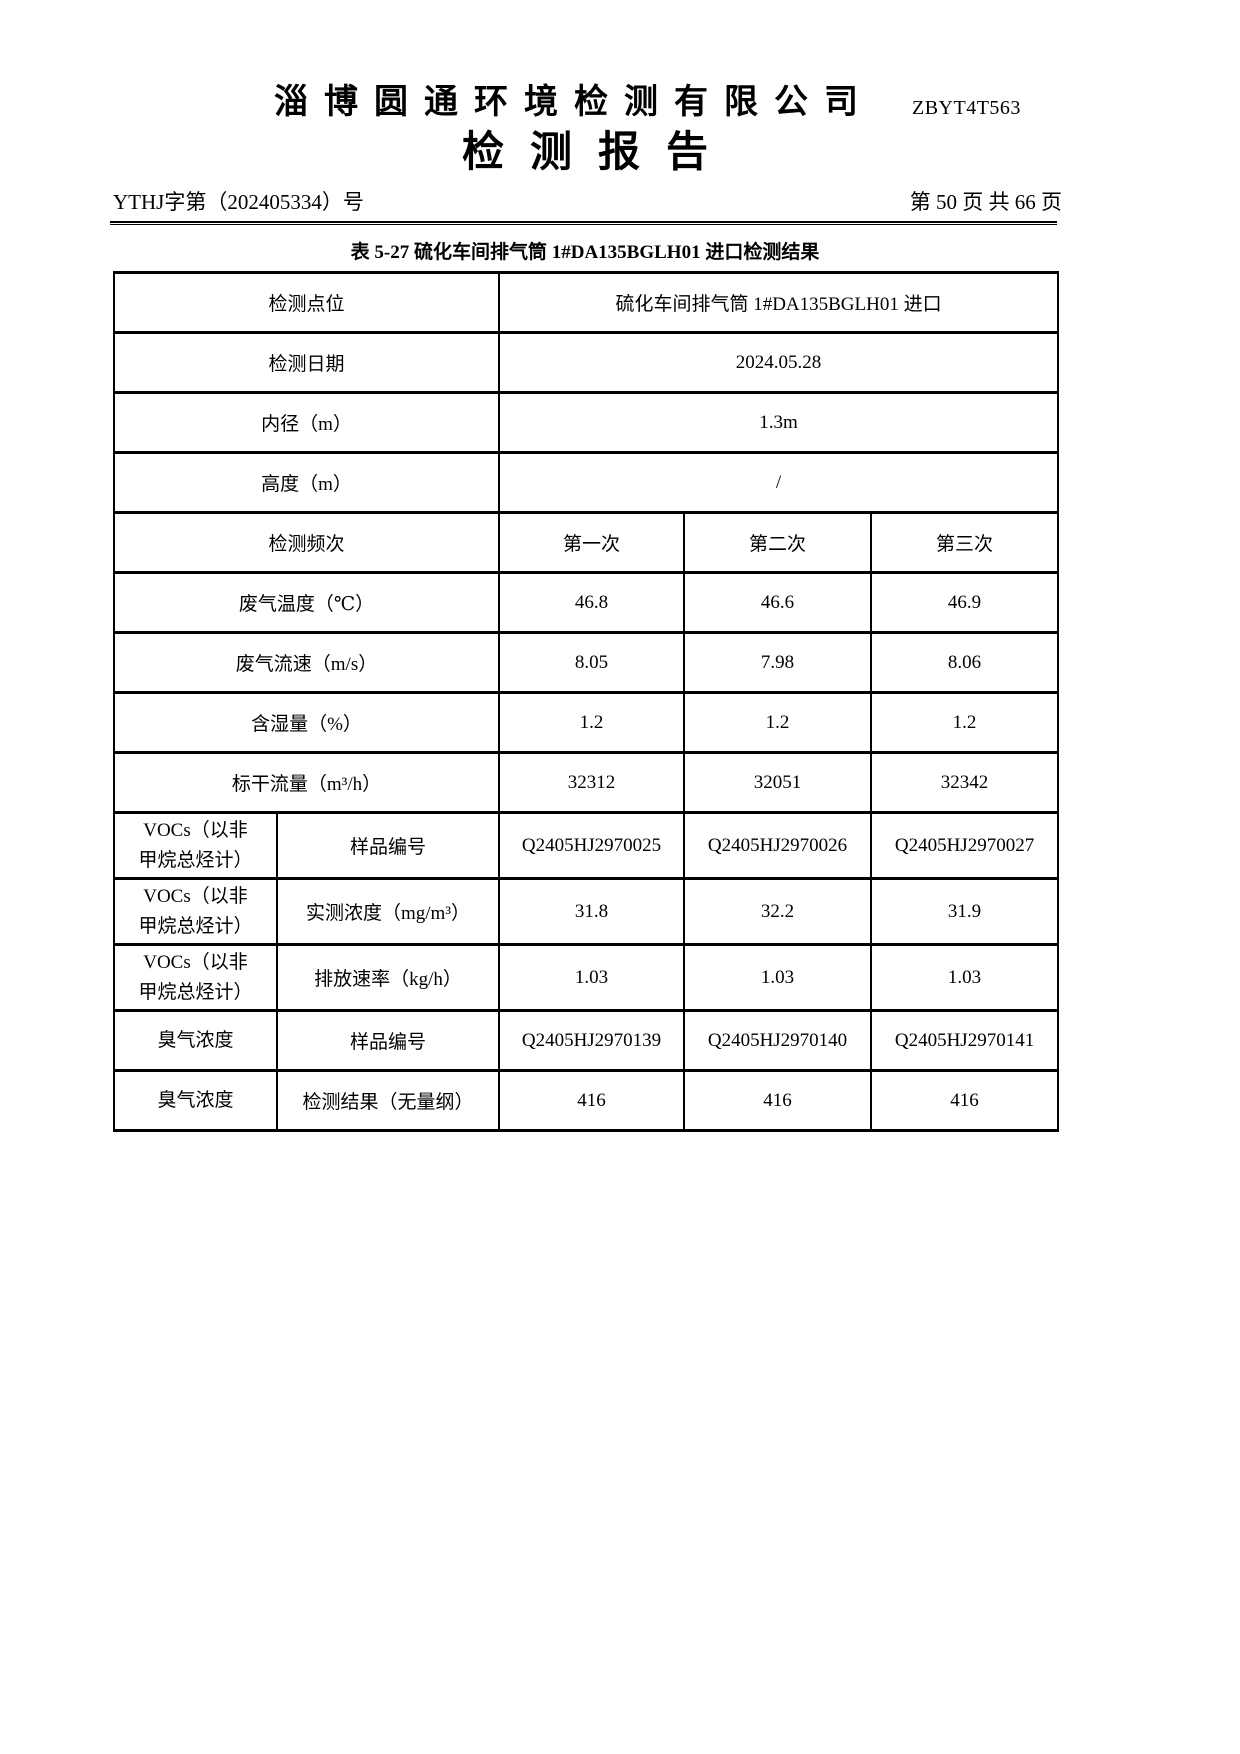 This screenshot has height=1754, width=1240. What do you see at coordinates (592, 662) in the screenshot?
I see `value-1: 8.05` at bounding box center [592, 662].